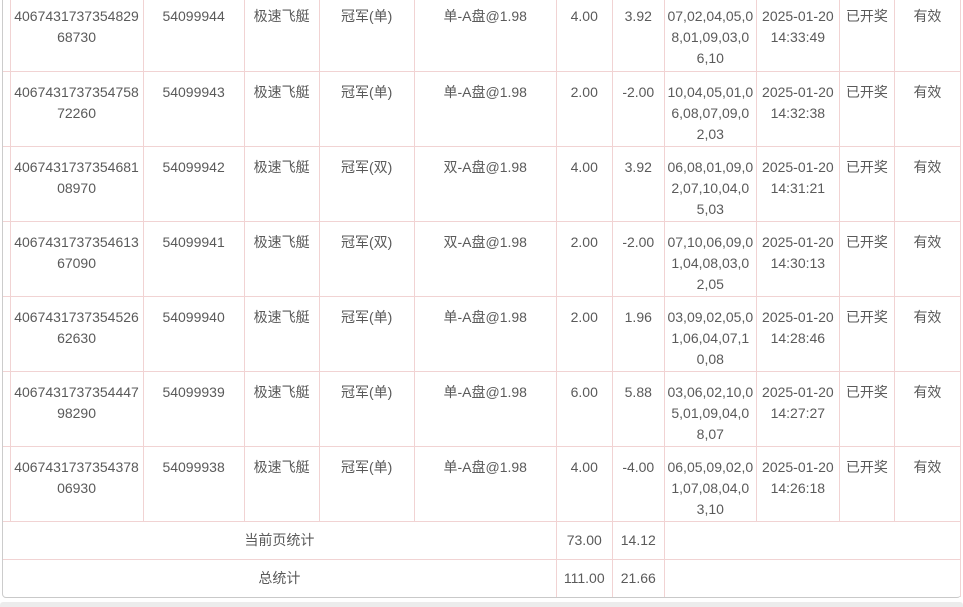 The height and width of the screenshot is (607, 963). What do you see at coordinates (710, 483) in the screenshot?
I see `cell-draw-result: 06,05,09,02,01,07,08,04,03,10` at bounding box center [710, 483].